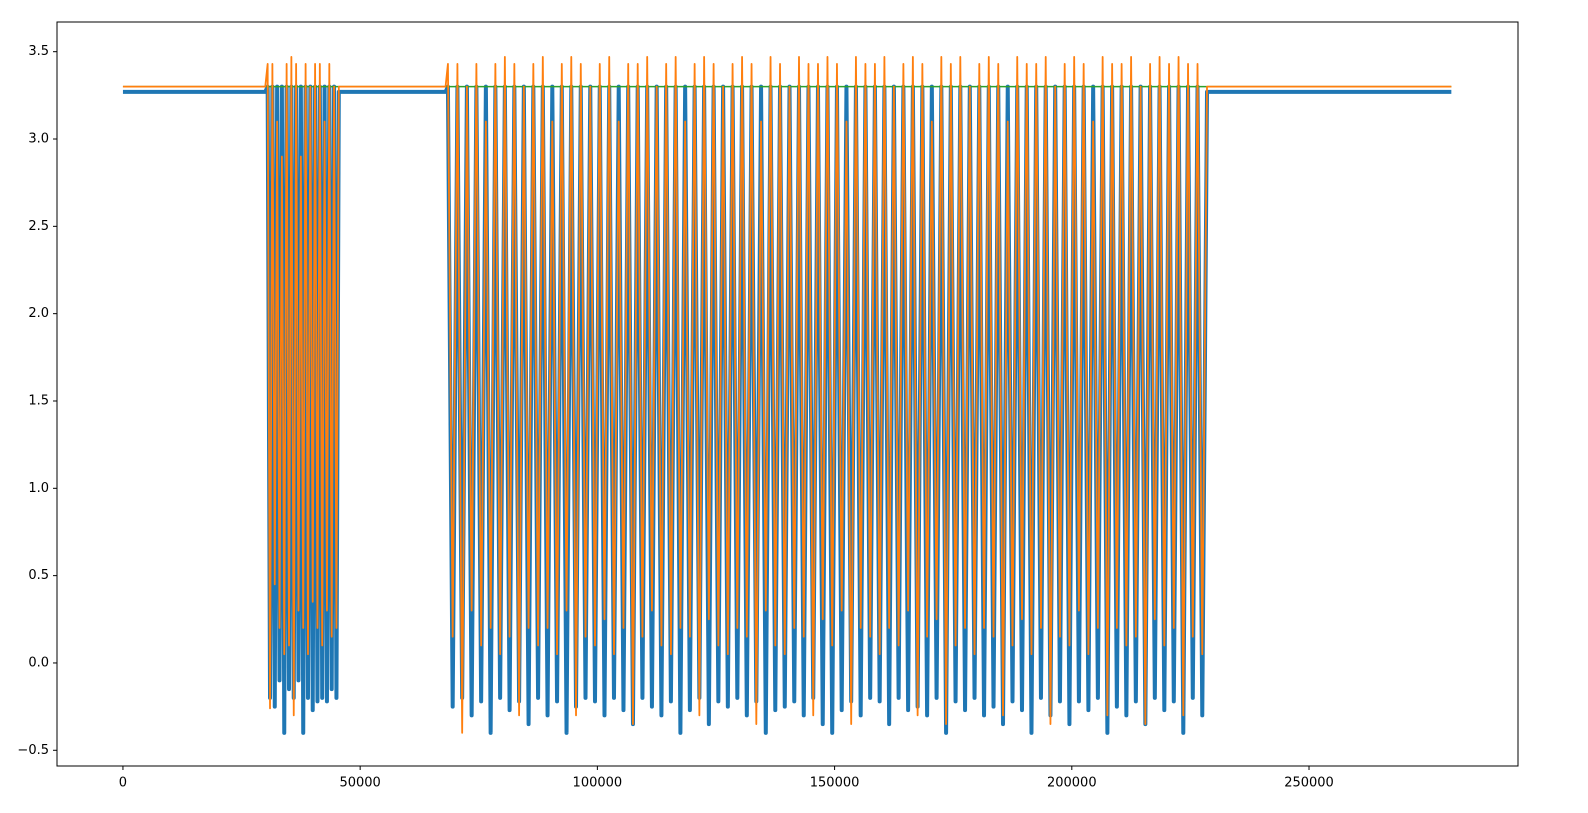  Describe the element at coordinates (38, 488) in the screenshot. I see `y-tick-label: 1.0` at that location.